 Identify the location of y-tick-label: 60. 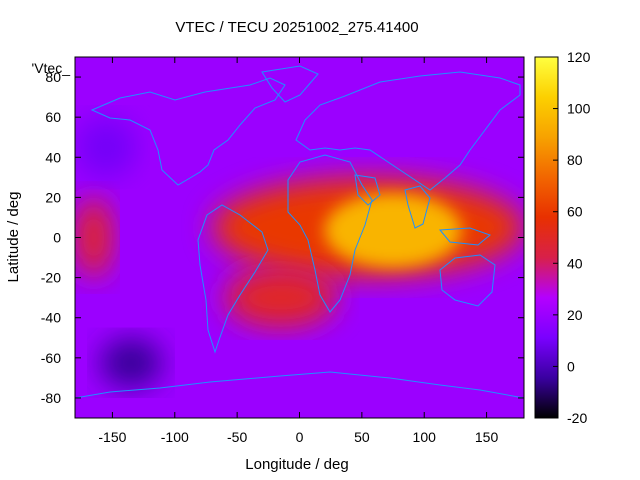
(53, 117).